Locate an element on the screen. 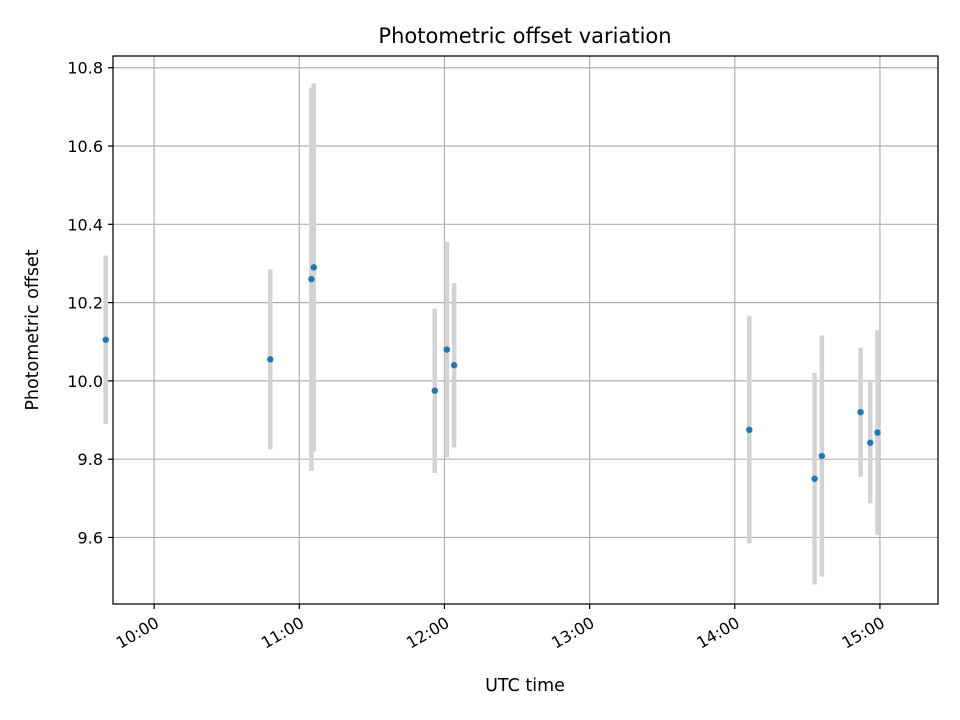  y-tick-label: 10.2 is located at coordinates (85, 303).